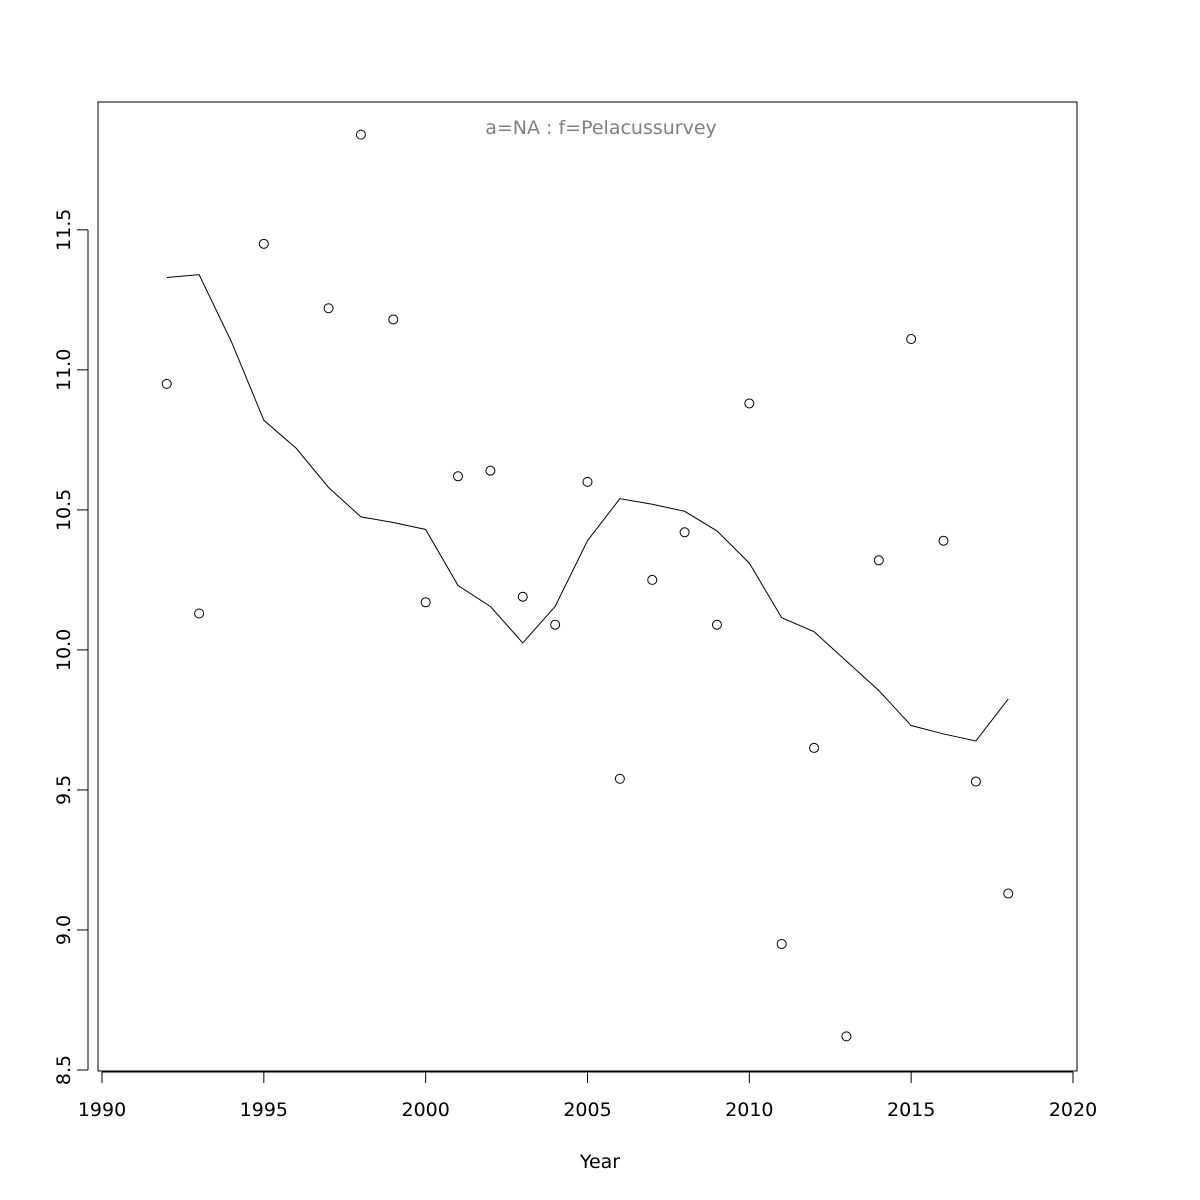 This screenshot has width=1200, height=1200. I want to click on y-tick-label: 9.5, so click(64, 790).